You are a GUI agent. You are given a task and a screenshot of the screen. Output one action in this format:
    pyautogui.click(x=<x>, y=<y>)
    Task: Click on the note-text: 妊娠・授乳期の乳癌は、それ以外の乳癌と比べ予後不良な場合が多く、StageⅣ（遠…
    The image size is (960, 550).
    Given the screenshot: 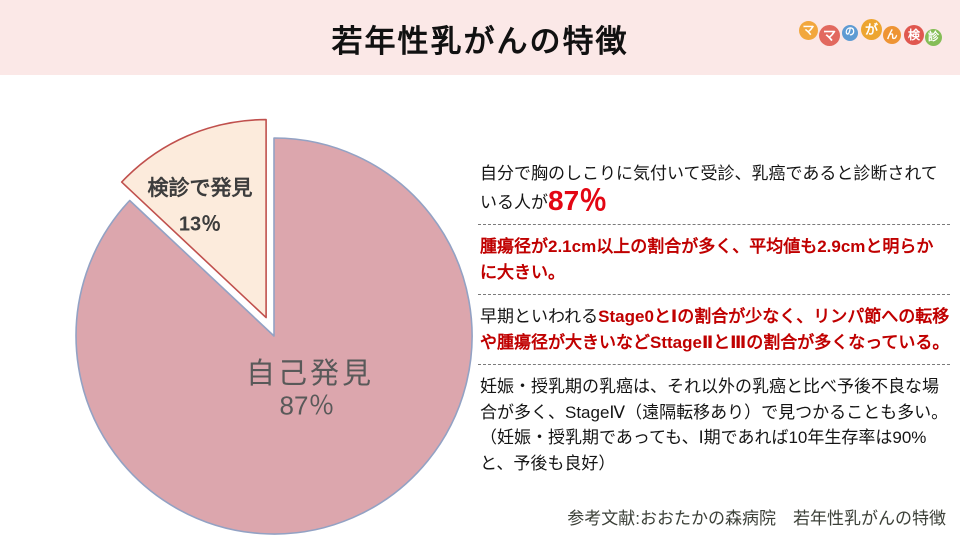 What is the action you would take?
    pyautogui.click(x=714, y=425)
    